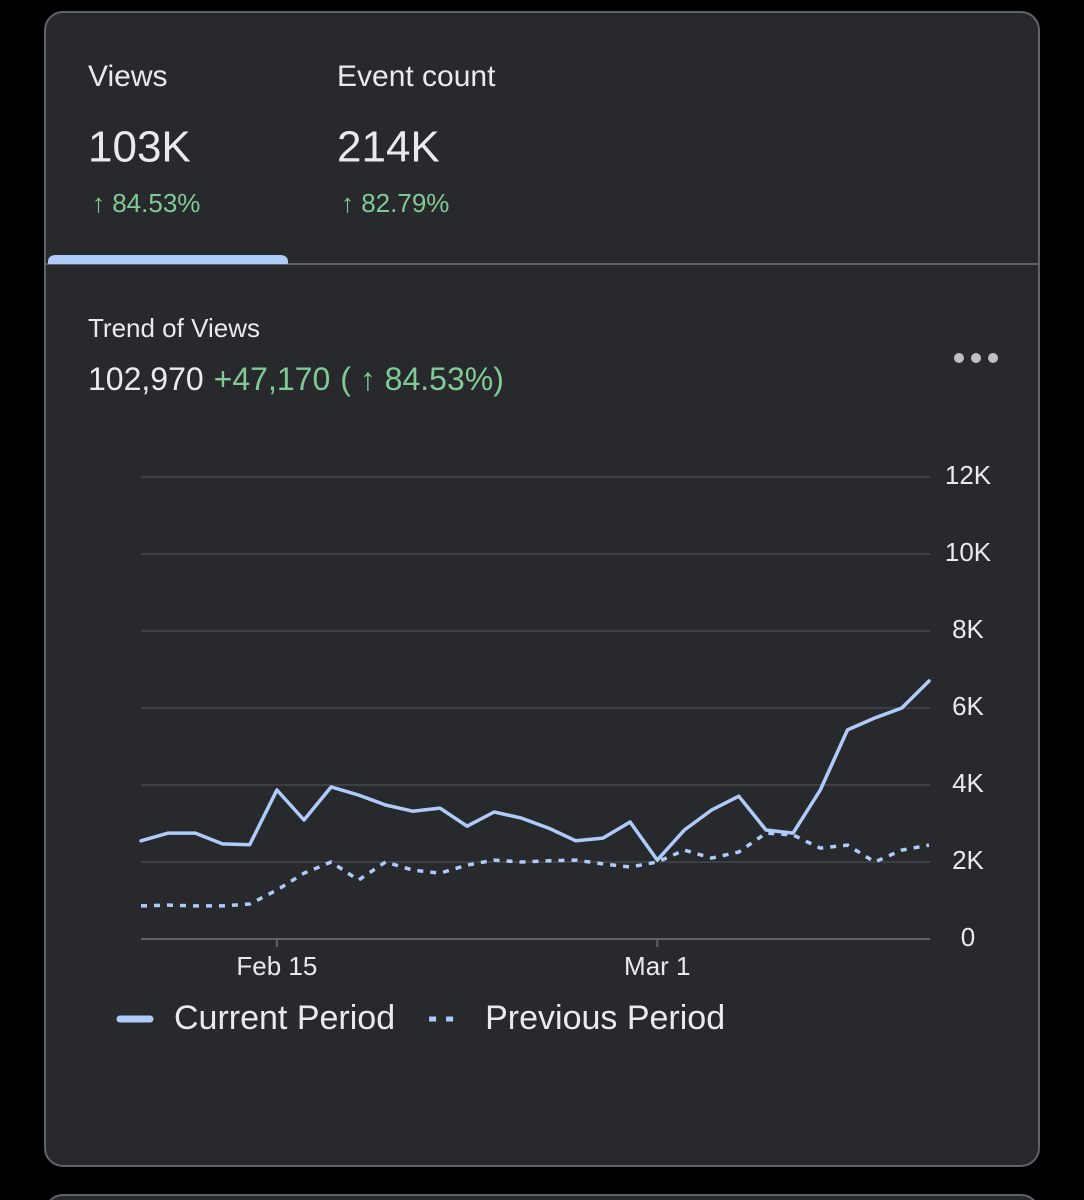 Image resolution: width=1084 pixels, height=1200 pixels. What do you see at coordinates (968, 552) in the screenshot?
I see `y-tick-label: 10K` at bounding box center [968, 552].